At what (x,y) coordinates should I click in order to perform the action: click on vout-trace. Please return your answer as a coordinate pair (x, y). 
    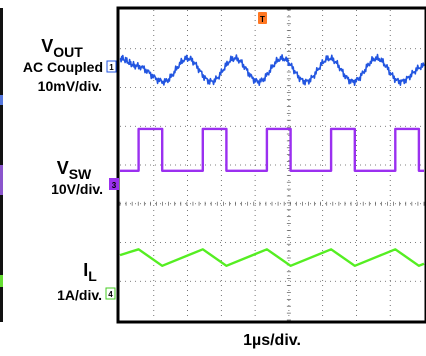
    Looking at the image, I should click on (272, 69).